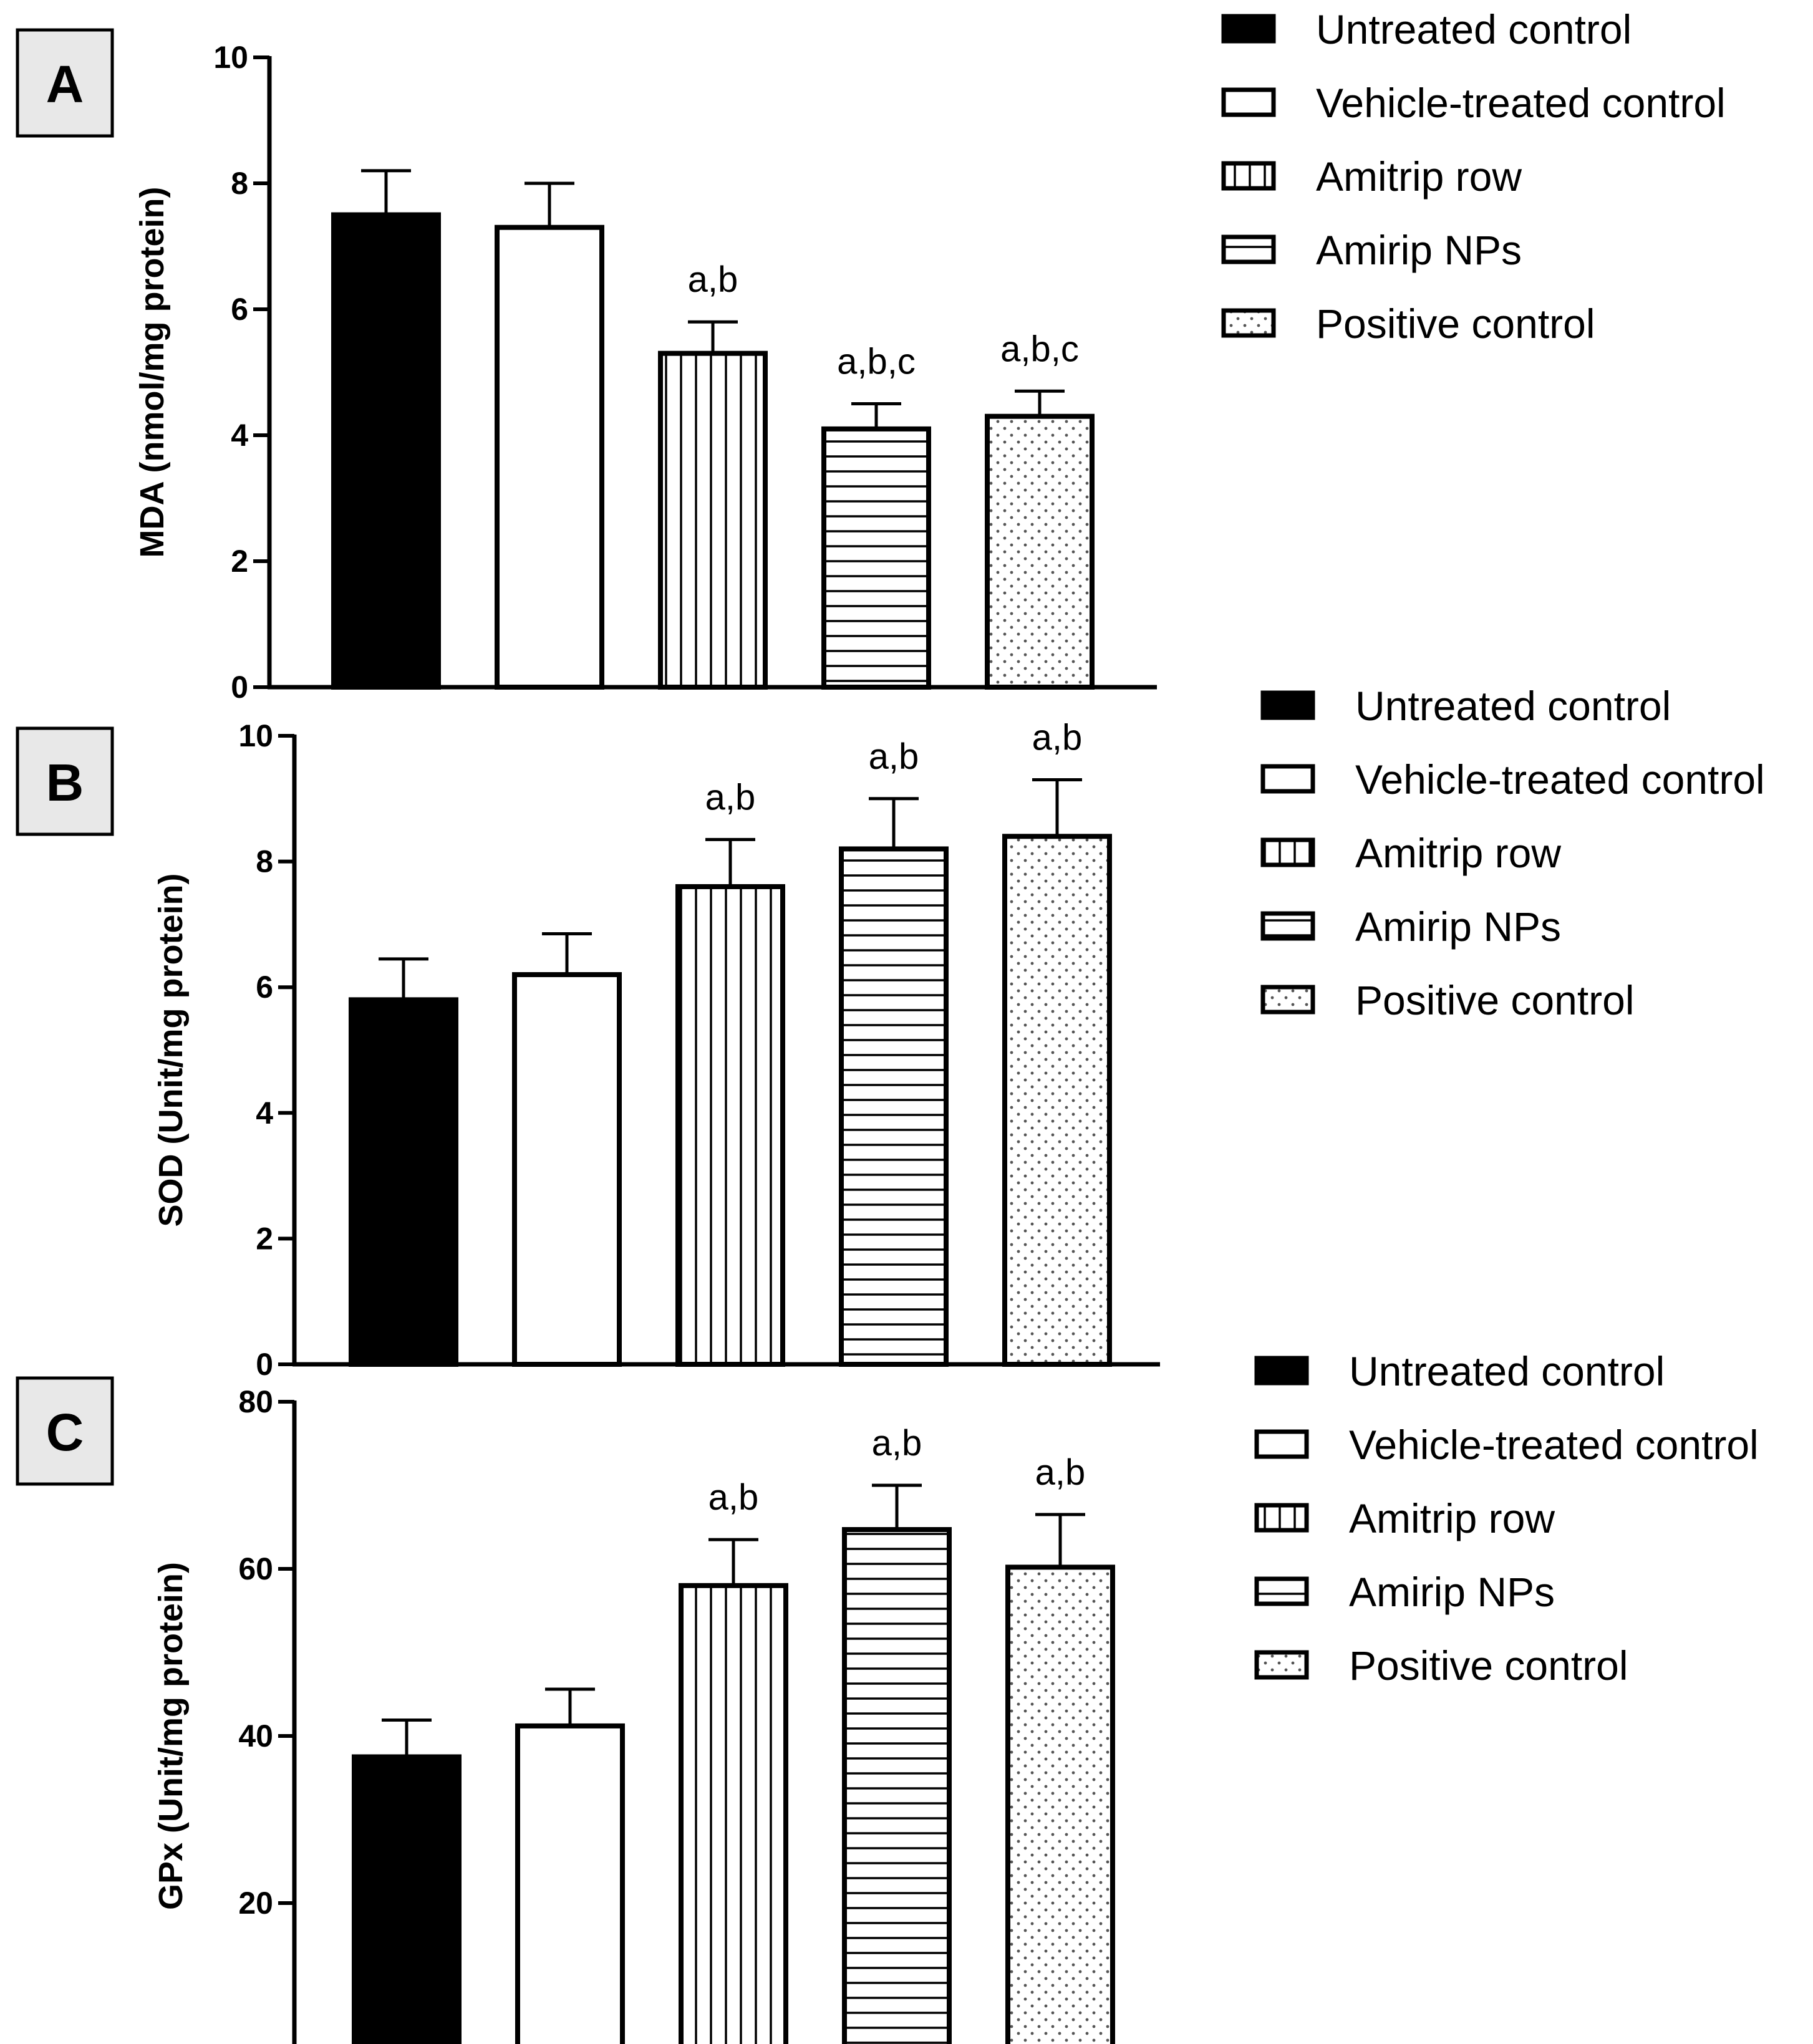 This screenshot has width=1813, height=2044. Describe the element at coordinates (255, 1736) in the screenshot. I see `y-tick-label: 40` at that location.